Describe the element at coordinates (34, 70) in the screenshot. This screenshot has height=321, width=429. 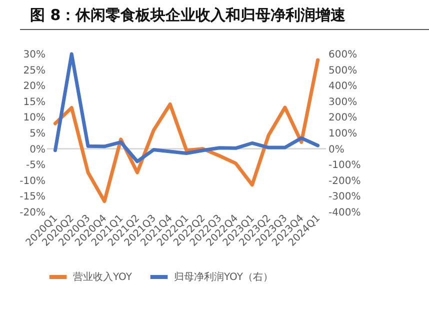
I see `y-tick-label: 25%` at that location.